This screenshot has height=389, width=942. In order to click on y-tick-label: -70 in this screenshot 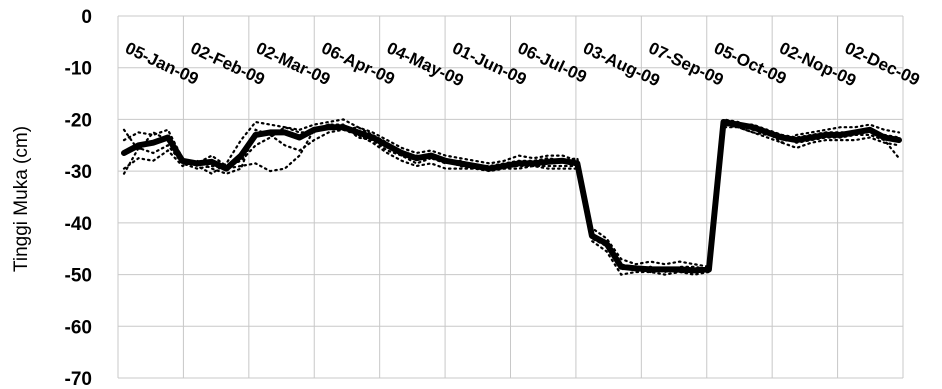, I will do `click(78, 379)`.